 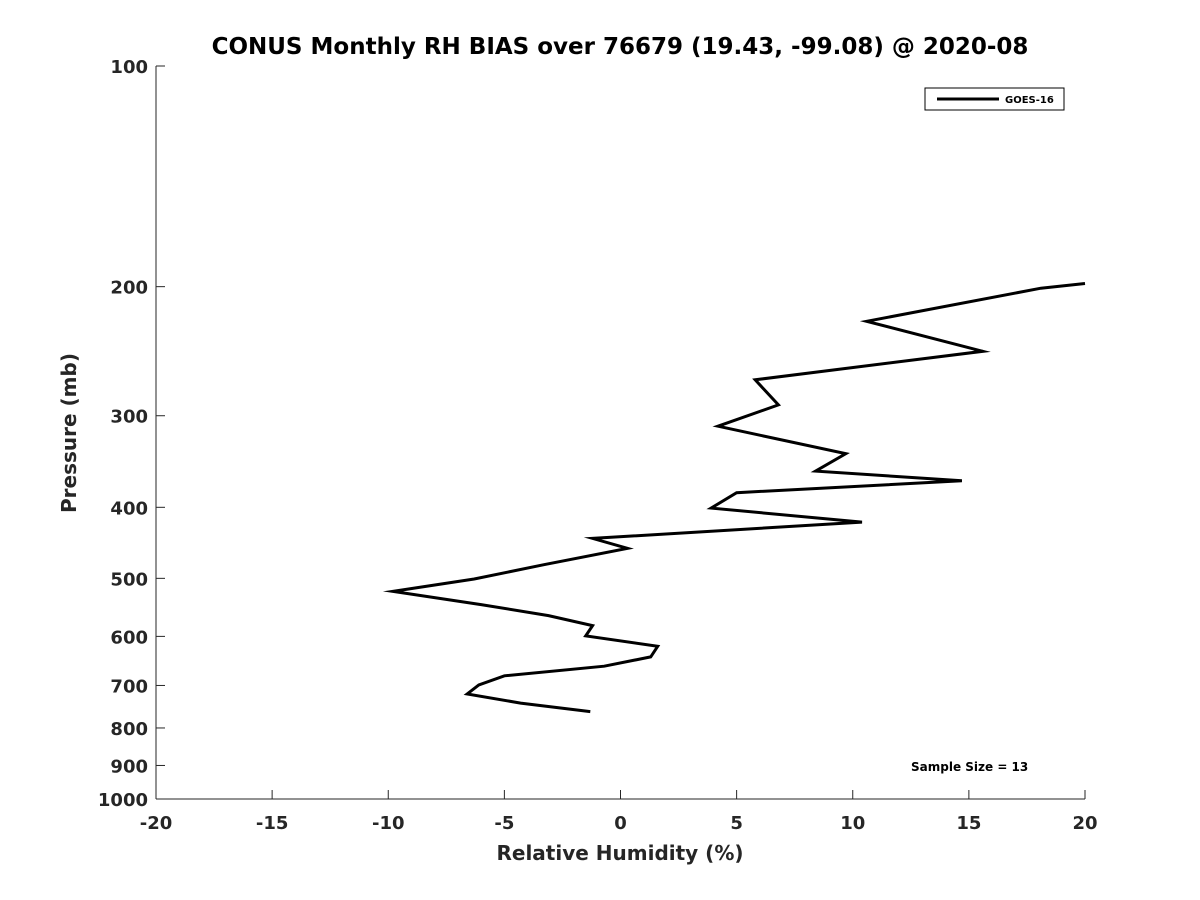 I want to click on y-tick-label: 500, so click(x=129, y=579).